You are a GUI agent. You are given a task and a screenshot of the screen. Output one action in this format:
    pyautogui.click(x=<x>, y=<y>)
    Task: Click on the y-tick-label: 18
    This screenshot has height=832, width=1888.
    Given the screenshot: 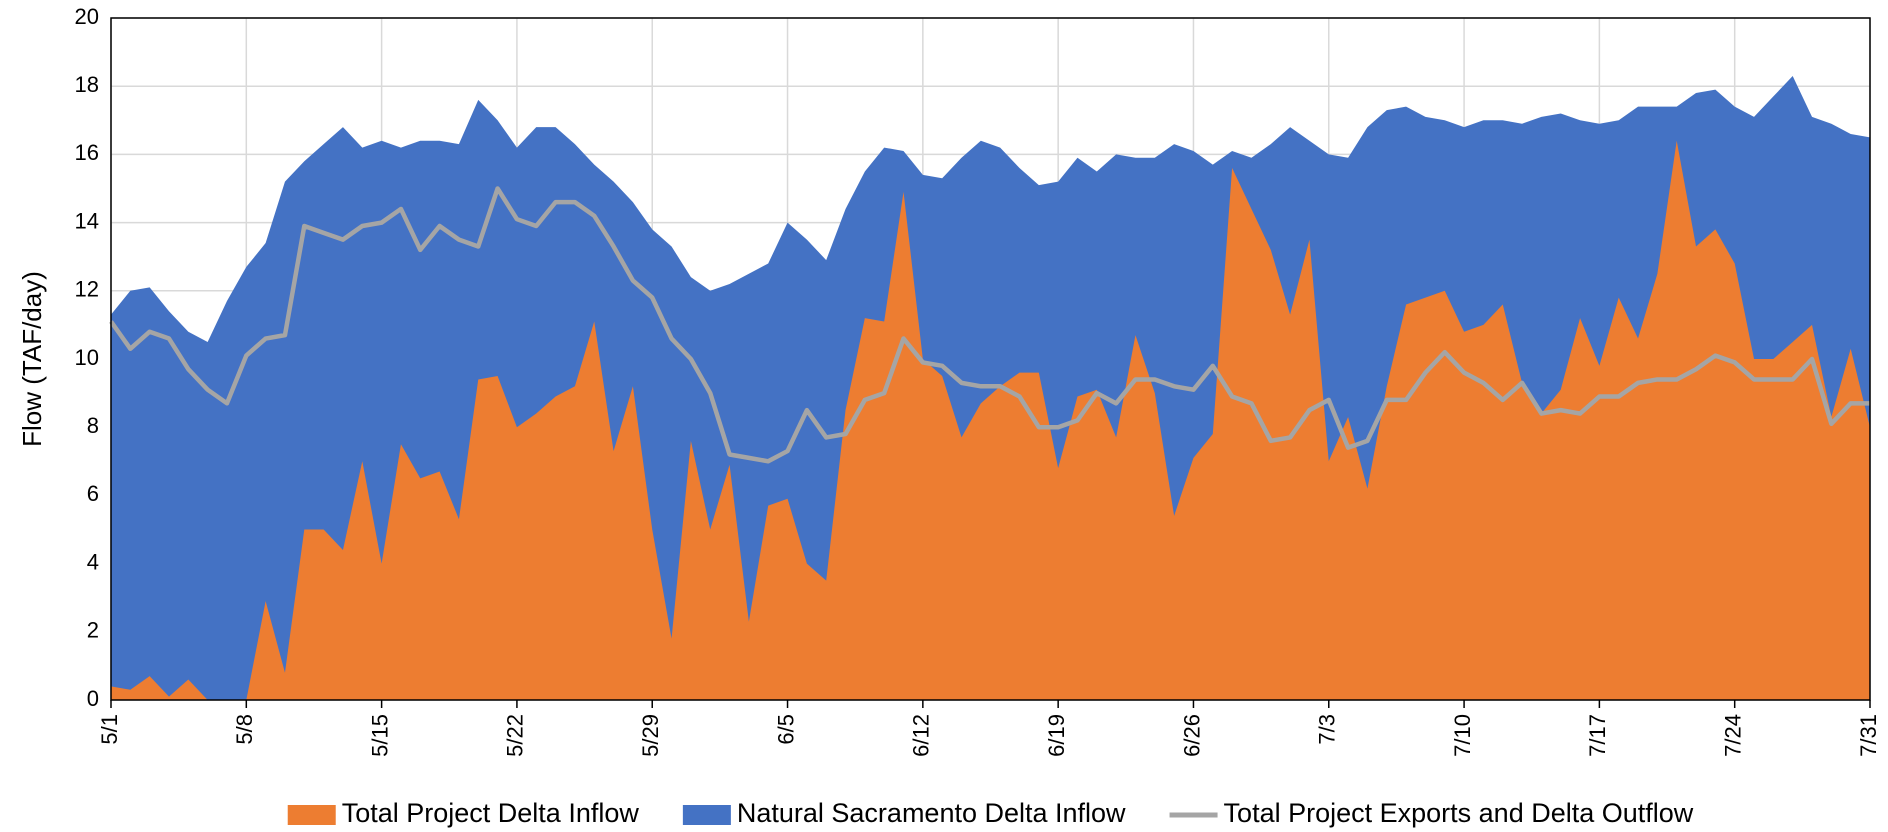 What is the action you would take?
    pyautogui.click(x=87, y=84)
    